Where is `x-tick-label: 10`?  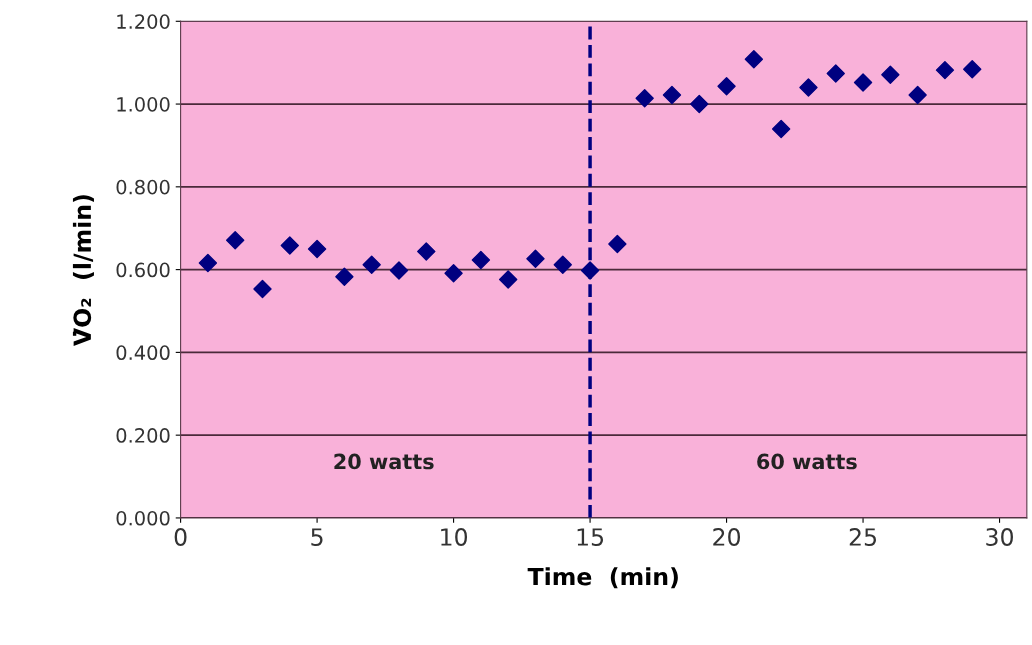
x-tick-label: 10 is located at coordinates (454, 537).